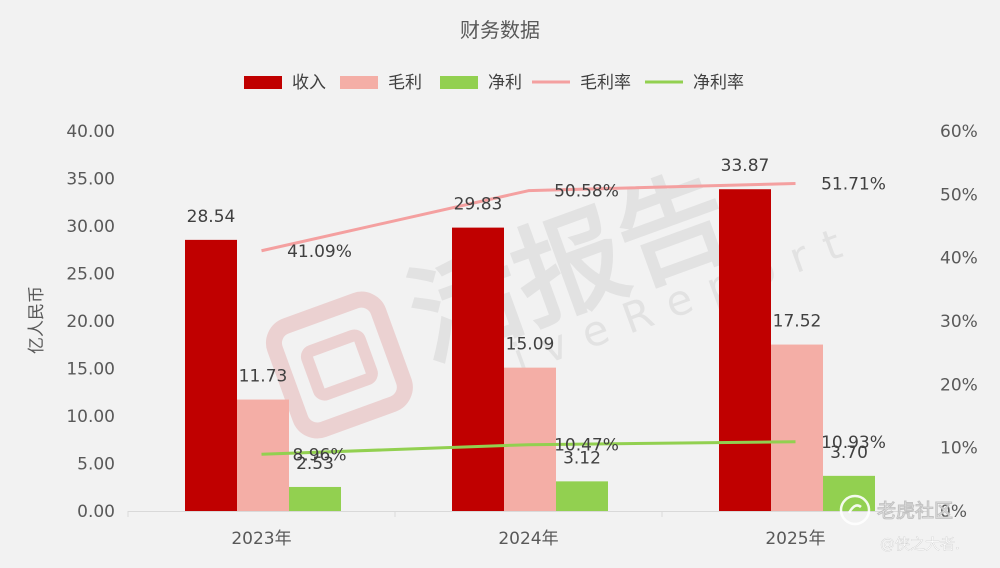  What do you see at coordinates (795, 539) in the screenshot?
I see `x-tick-label: 2025年` at bounding box center [795, 539].